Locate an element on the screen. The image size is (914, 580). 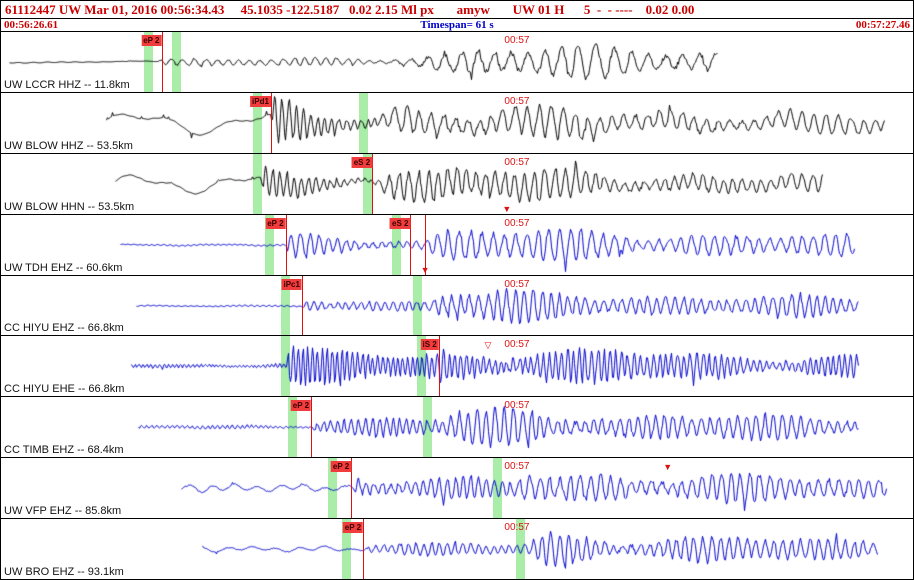
coda-marker-open-icon: ▽ is located at coordinates (488, 345).